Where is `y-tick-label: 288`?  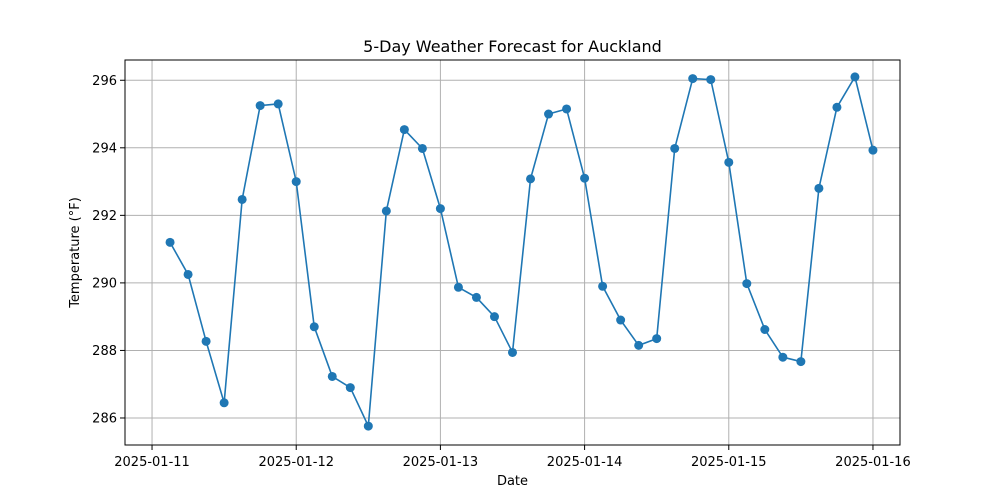
y-tick-label: 288 is located at coordinates (104, 351).